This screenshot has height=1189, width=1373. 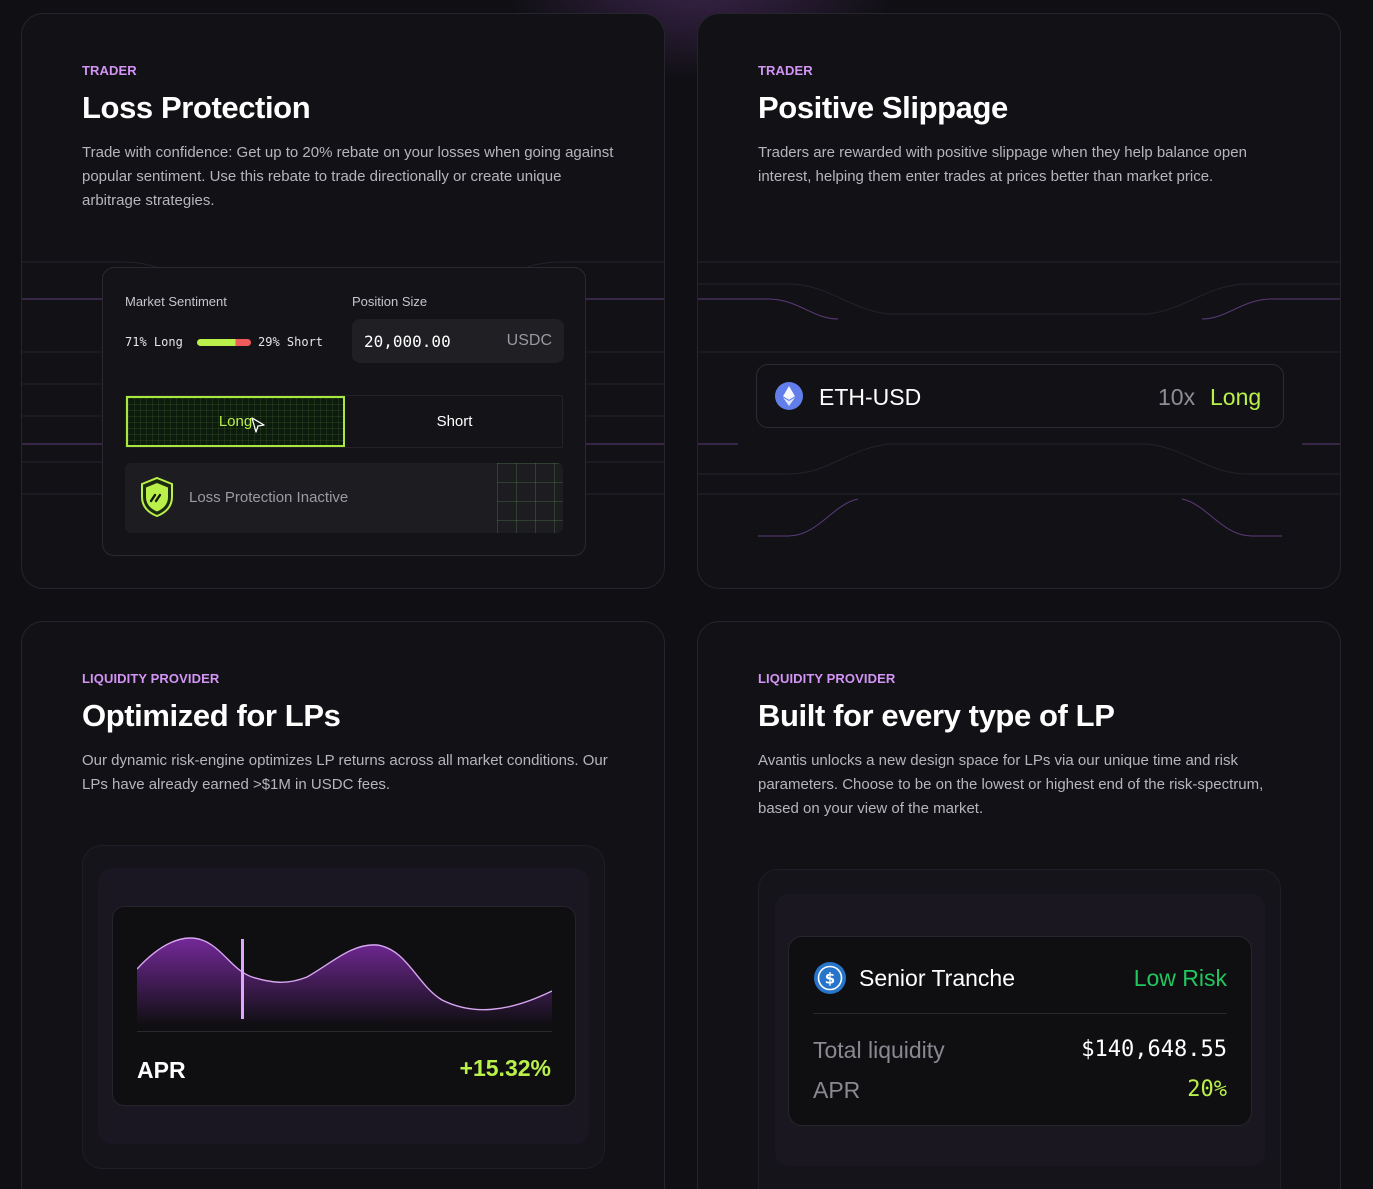 I want to click on card-title: Built for every type of LP, so click(x=936, y=715).